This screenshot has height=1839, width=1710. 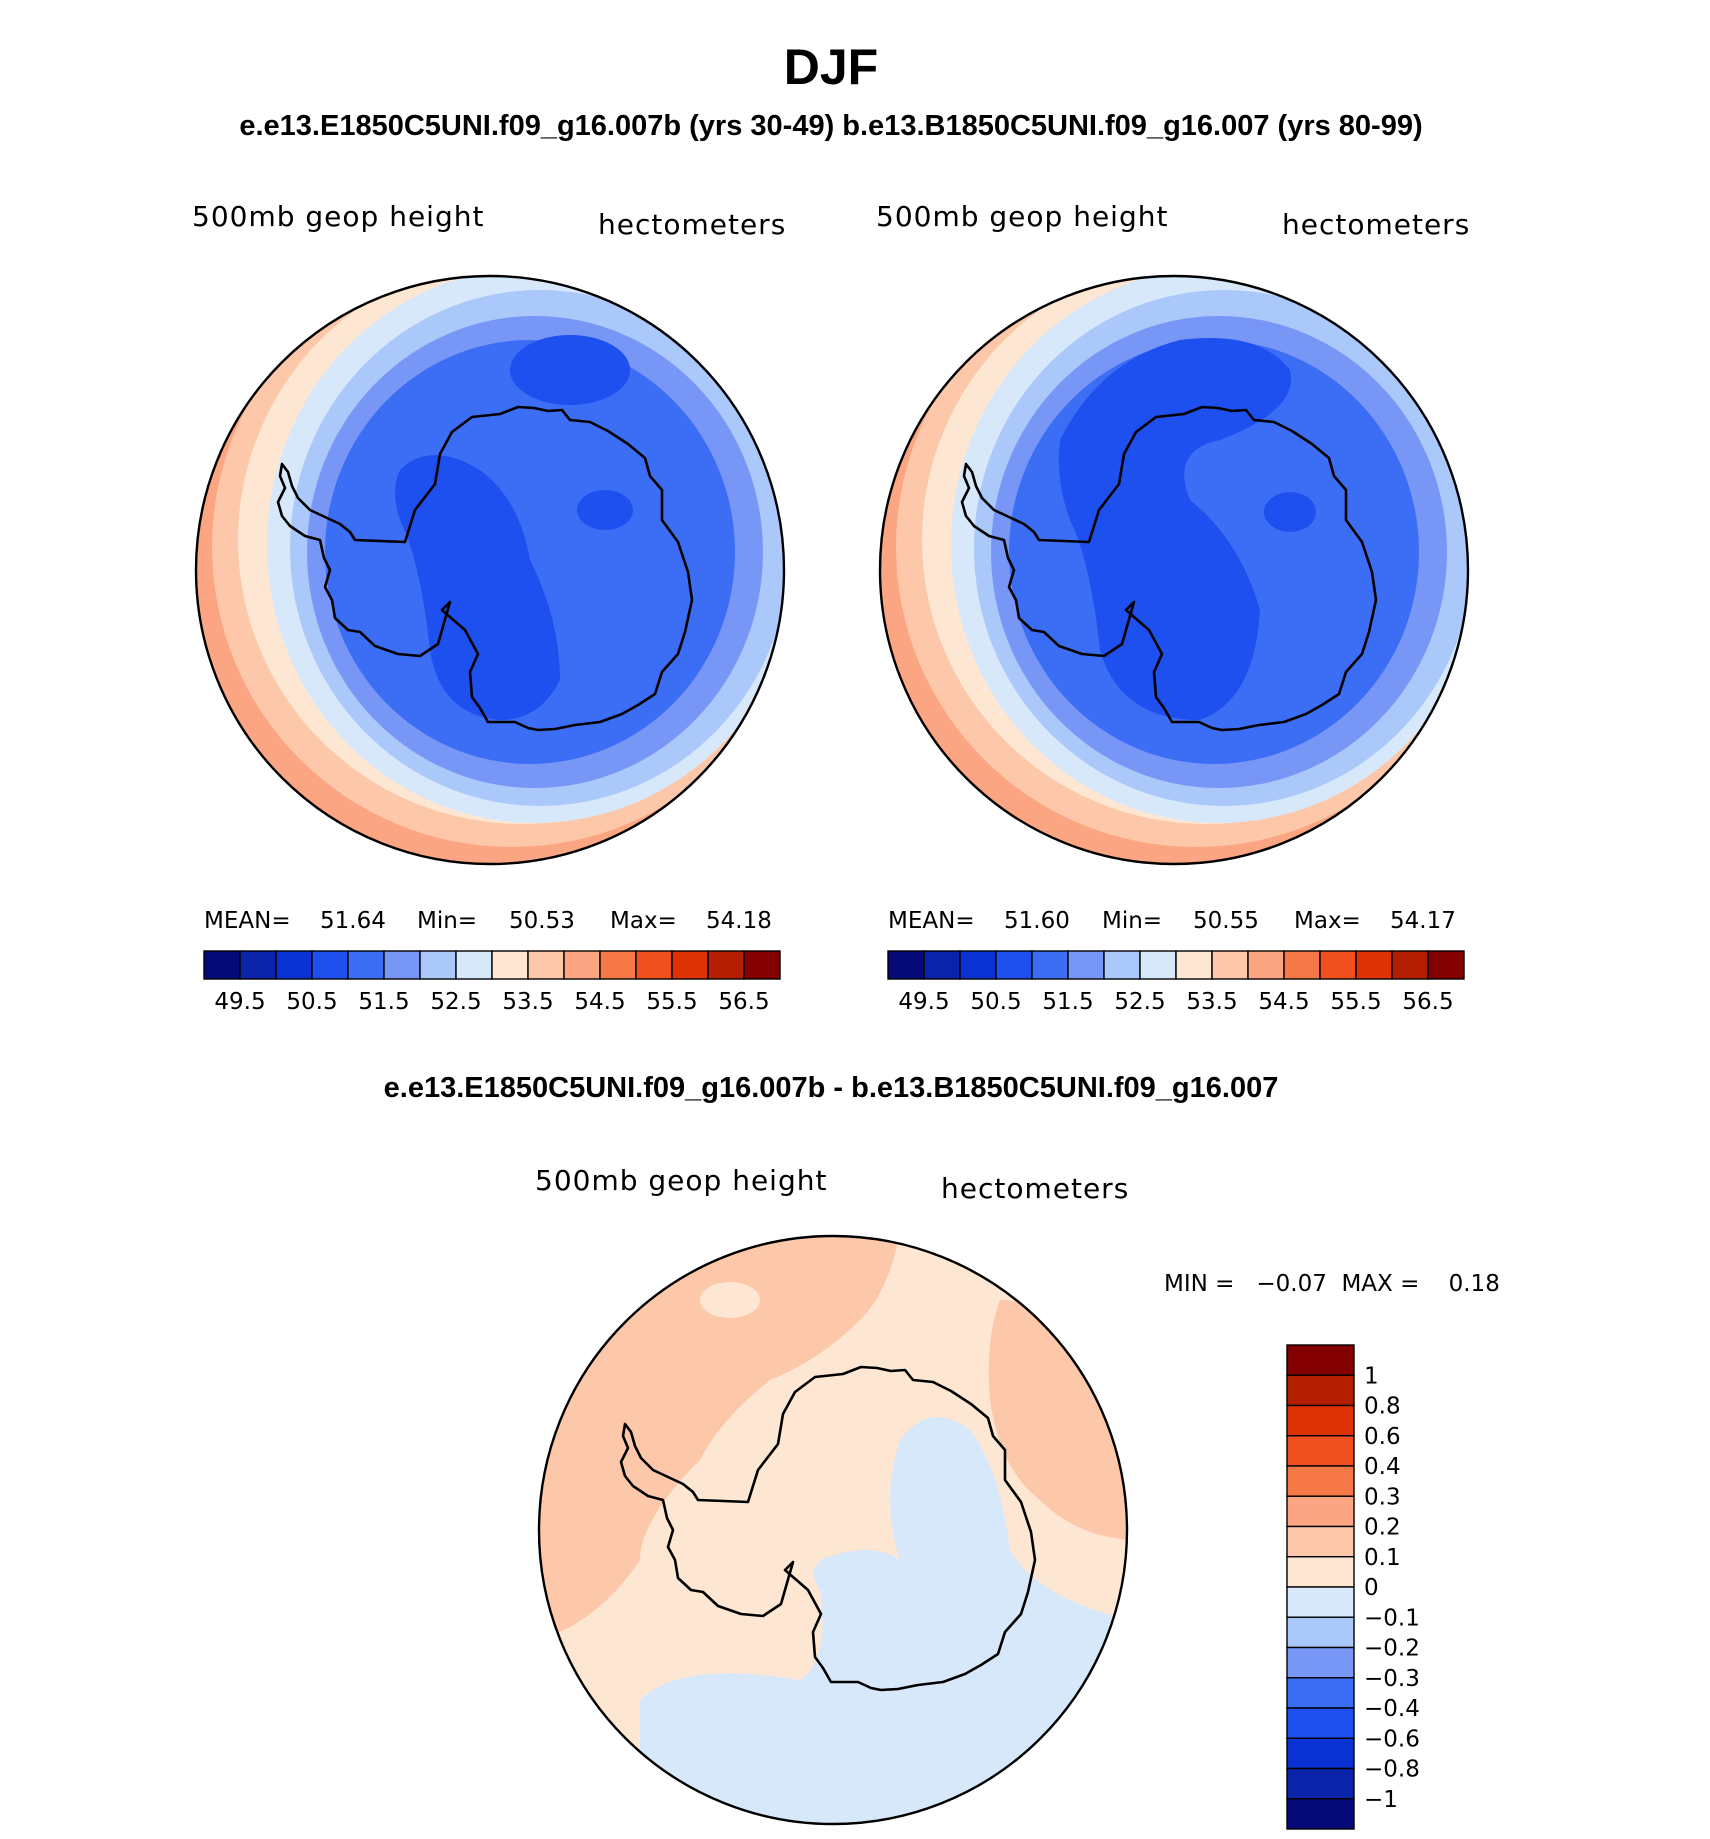 What do you see at coordinates (1392, 1770) in the screenshot?
I see `colorbar-difference-tick-label: −0.8` at bounding box center [1392, 1770].